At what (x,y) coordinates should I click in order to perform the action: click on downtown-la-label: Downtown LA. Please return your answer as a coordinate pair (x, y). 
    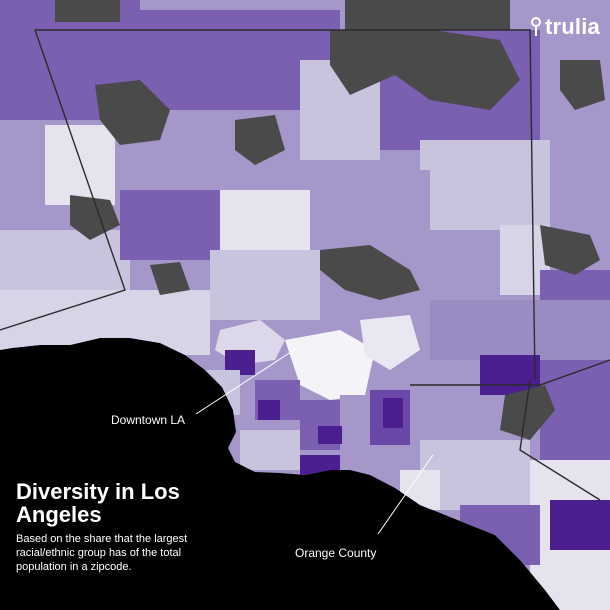
    Looking at the image, I should click on (148, 420).